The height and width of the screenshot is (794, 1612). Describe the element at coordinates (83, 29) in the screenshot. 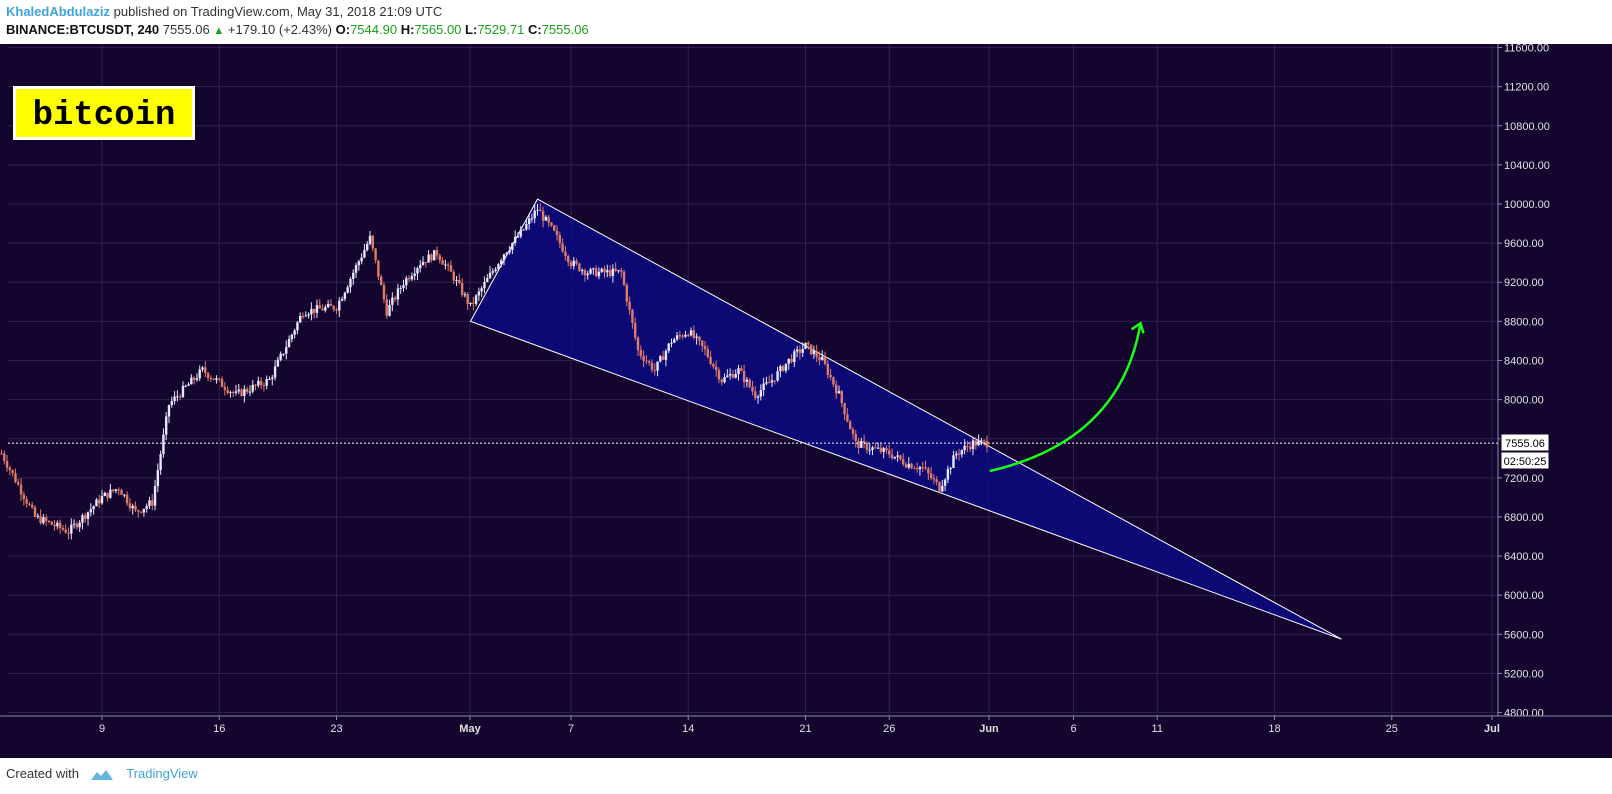

I see `symbol-label: BINANCE:BTCUSDT, 240` at that location.